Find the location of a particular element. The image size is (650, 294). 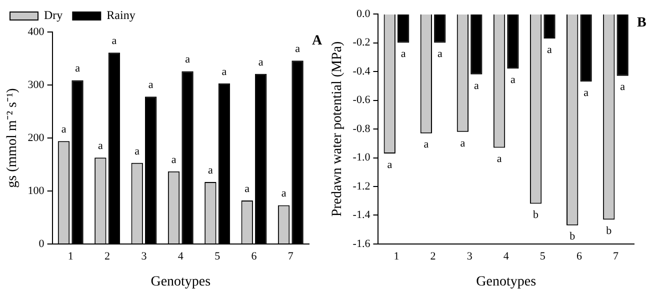

y-axis-title: Predawn water potential (MPa) is located at coordinates (338, 129).